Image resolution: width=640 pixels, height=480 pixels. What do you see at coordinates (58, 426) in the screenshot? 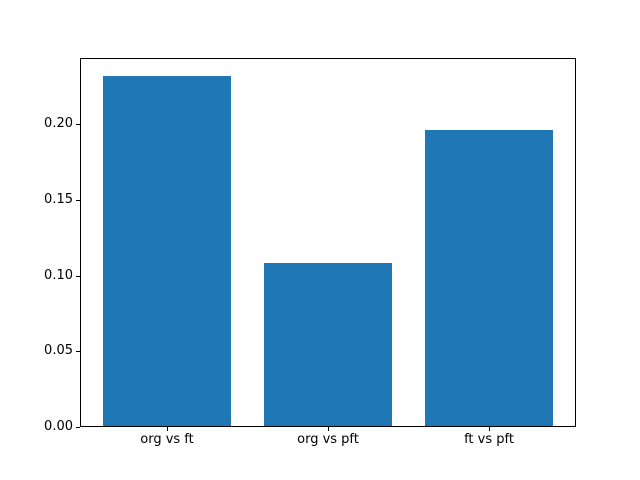
I see `y-tick-label: 0.00` at bounding box center [58, 426].